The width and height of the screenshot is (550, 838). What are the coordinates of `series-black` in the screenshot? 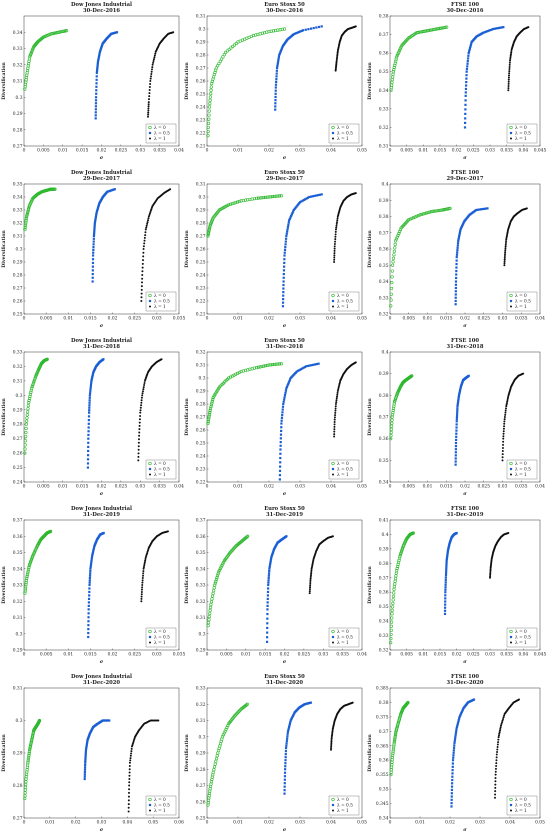 It's located at (342, 726).